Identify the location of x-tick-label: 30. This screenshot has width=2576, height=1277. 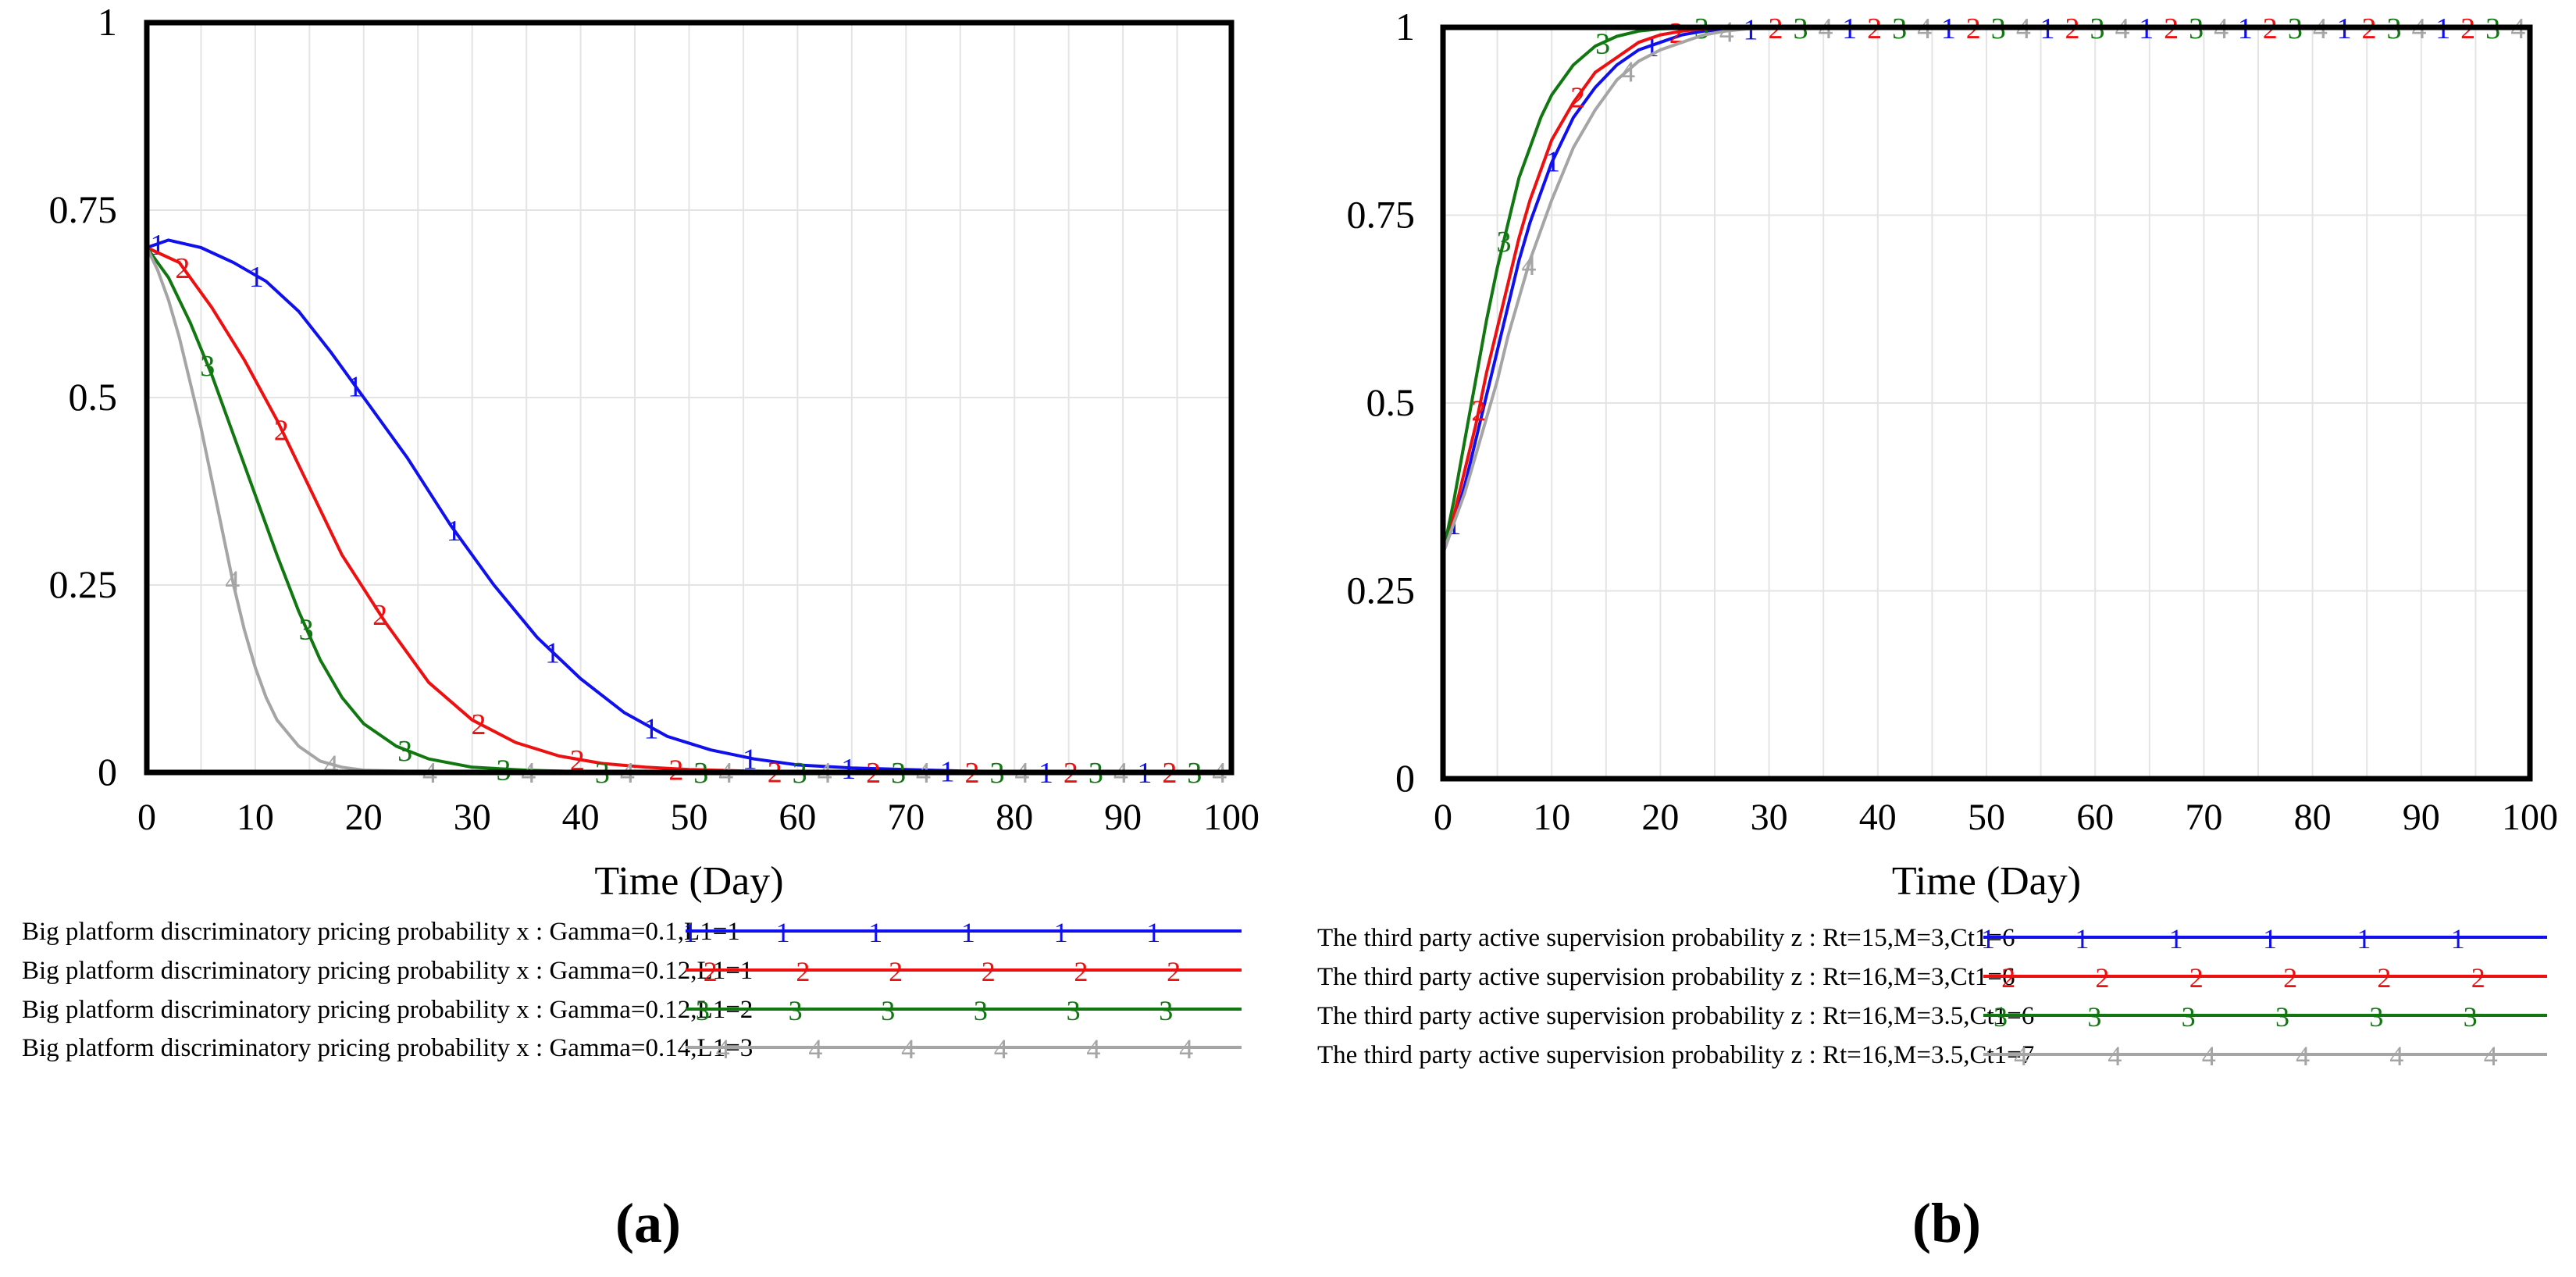
(1769, 817).